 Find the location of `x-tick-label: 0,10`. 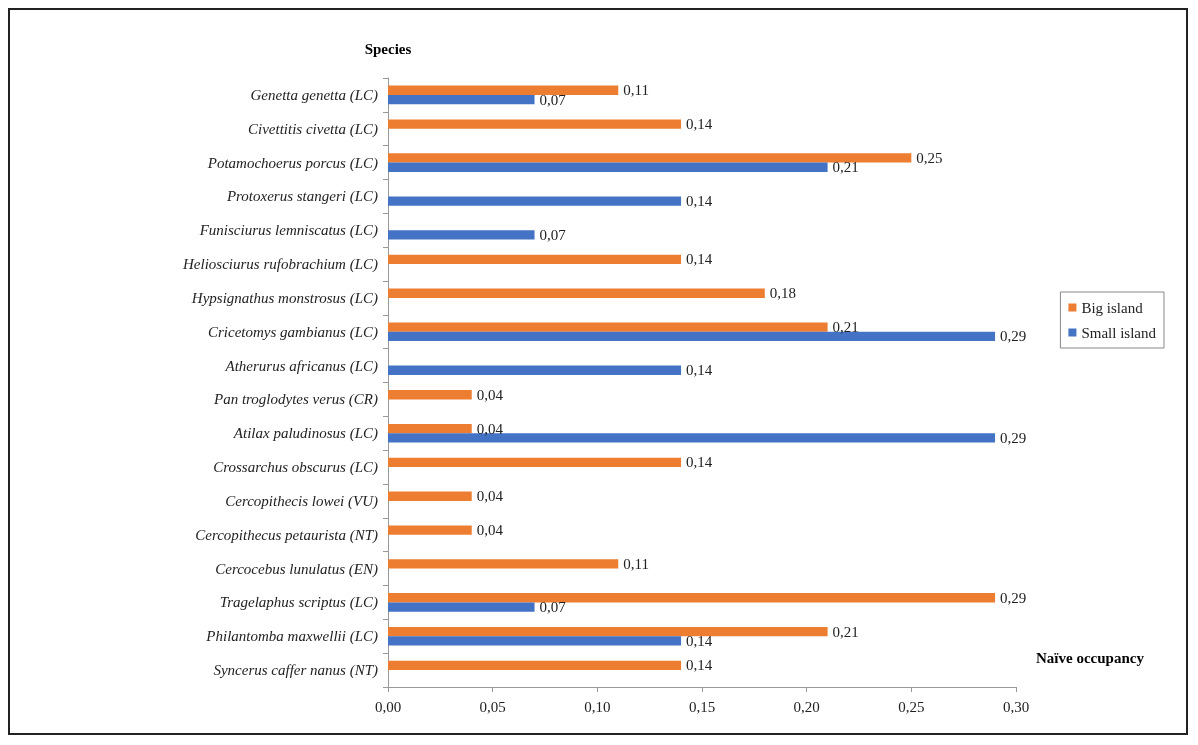

x-tick-label: 0,10 is located at coordinates (597, 706).